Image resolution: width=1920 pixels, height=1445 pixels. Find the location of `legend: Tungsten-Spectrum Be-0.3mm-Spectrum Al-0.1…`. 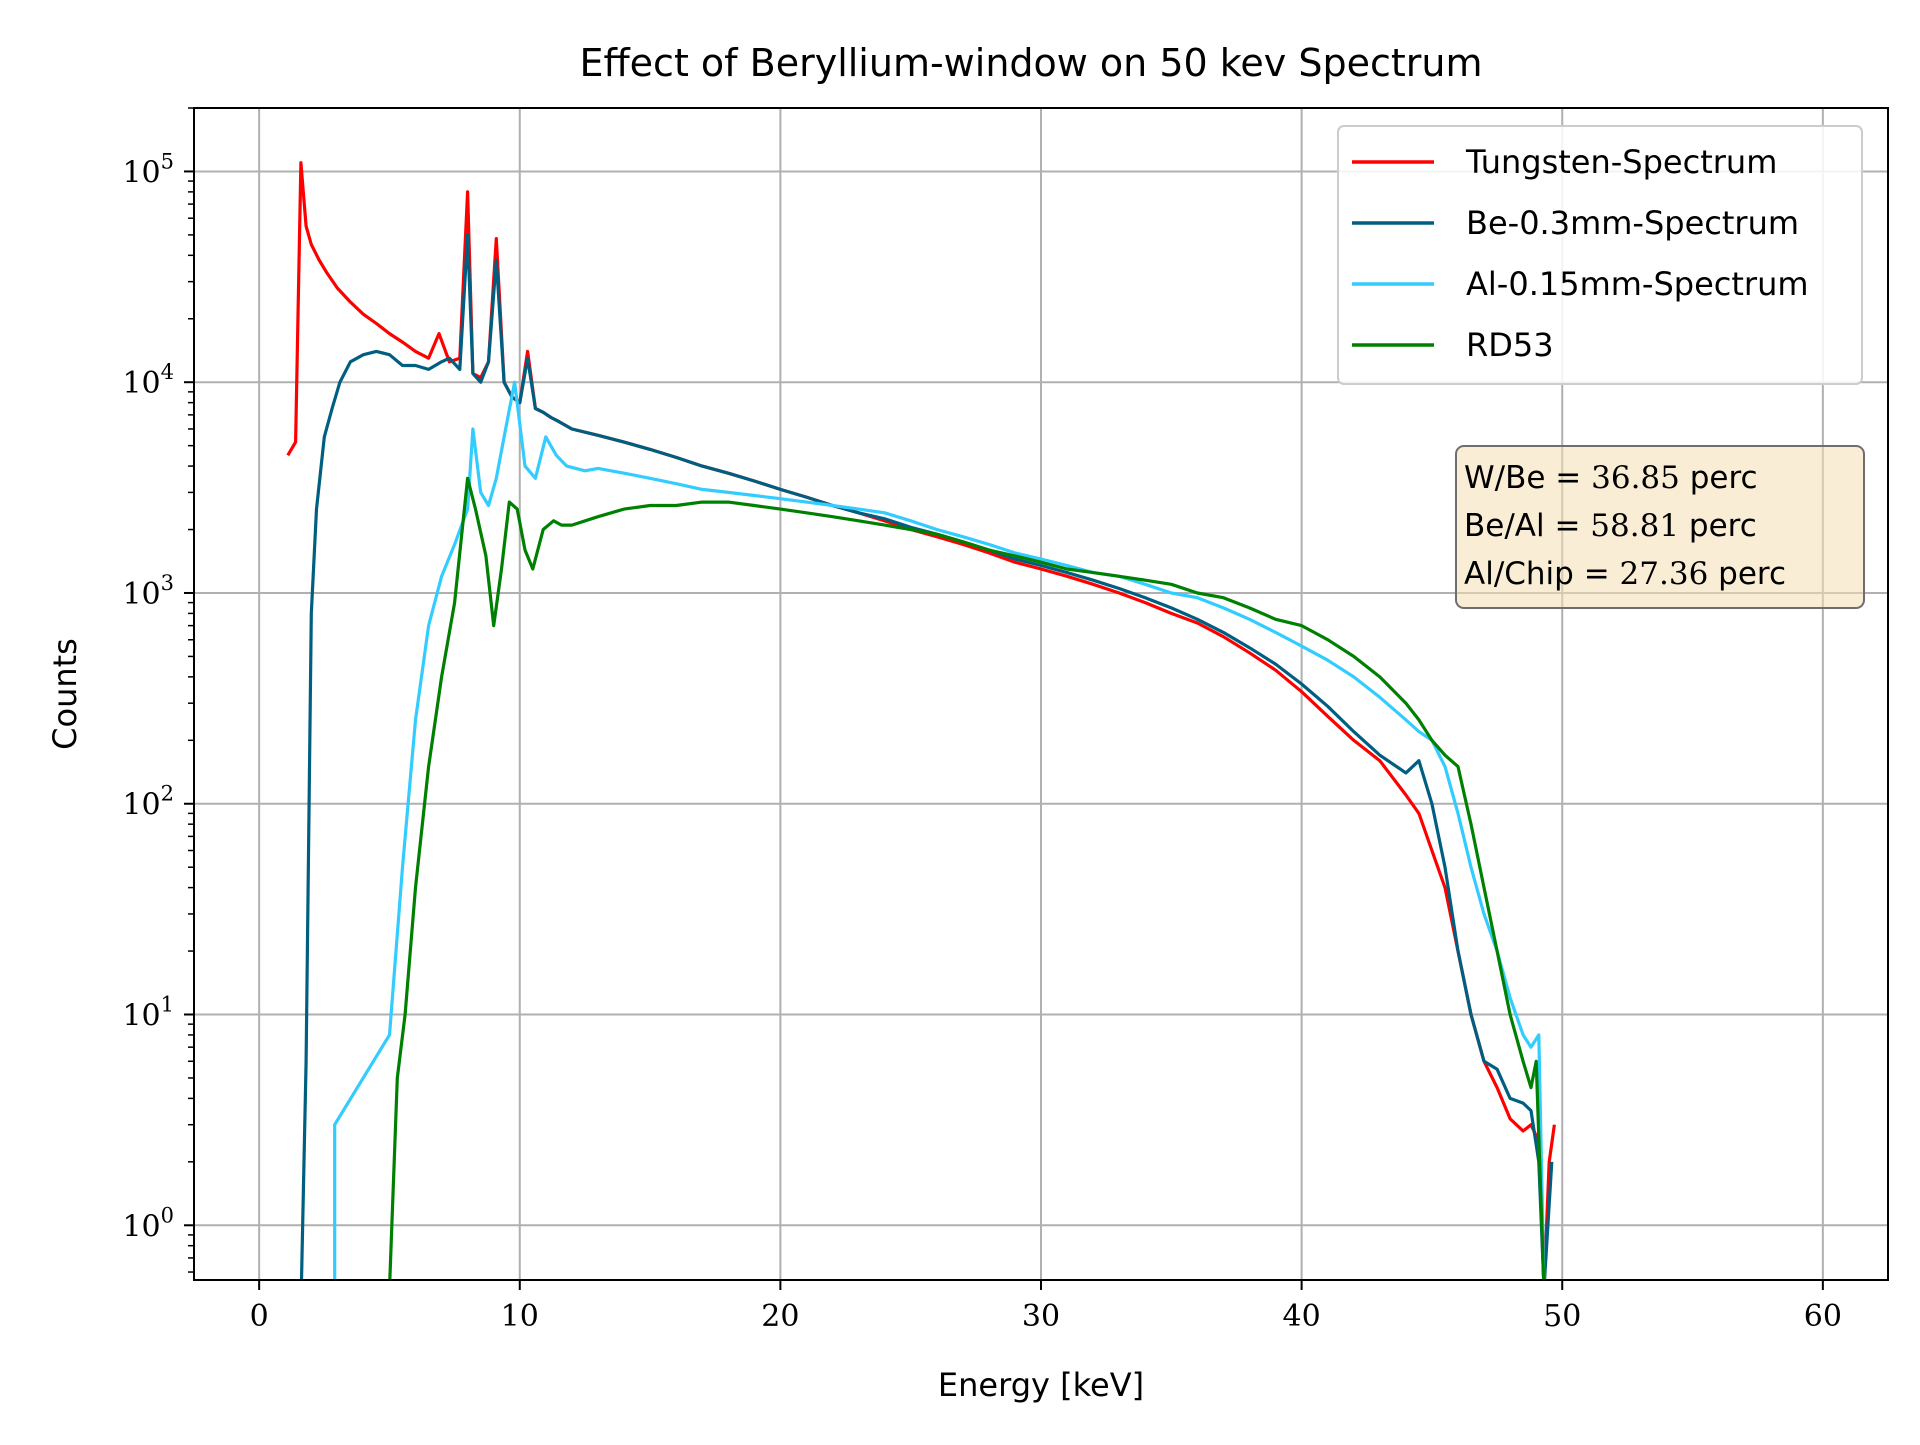

legend: Tungsten-Spectrum Be-0.3mm-Spectrum Al-0.1… is located at coordinates (1600, 255).